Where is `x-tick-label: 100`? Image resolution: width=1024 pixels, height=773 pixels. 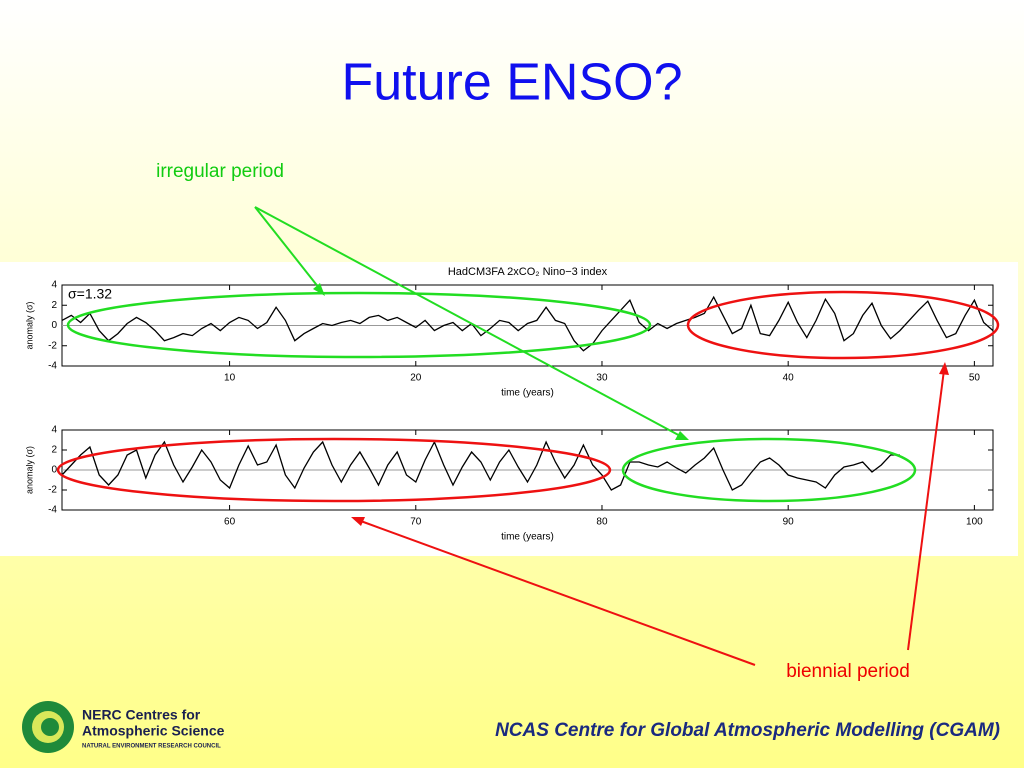 x-tick-label: 100 is located at coordinates (974, 522).